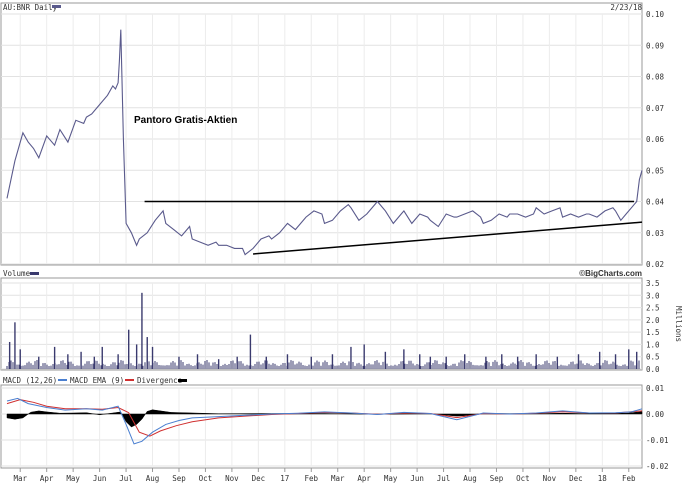 The image size is (684, 490). Describe the element at coordinates (653, 295) in the screenshot. I see `y-tick-label: 3.0` at that location.